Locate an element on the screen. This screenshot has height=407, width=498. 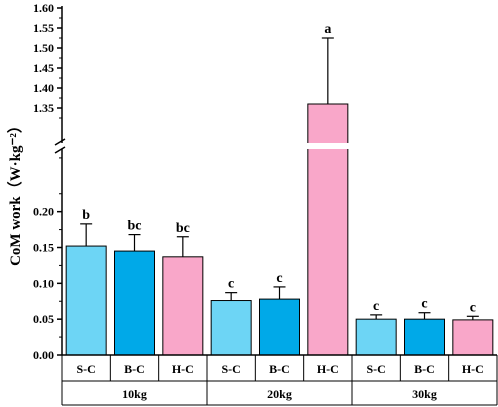
bar-20kg-B-C is located at coordinates (279, 327).